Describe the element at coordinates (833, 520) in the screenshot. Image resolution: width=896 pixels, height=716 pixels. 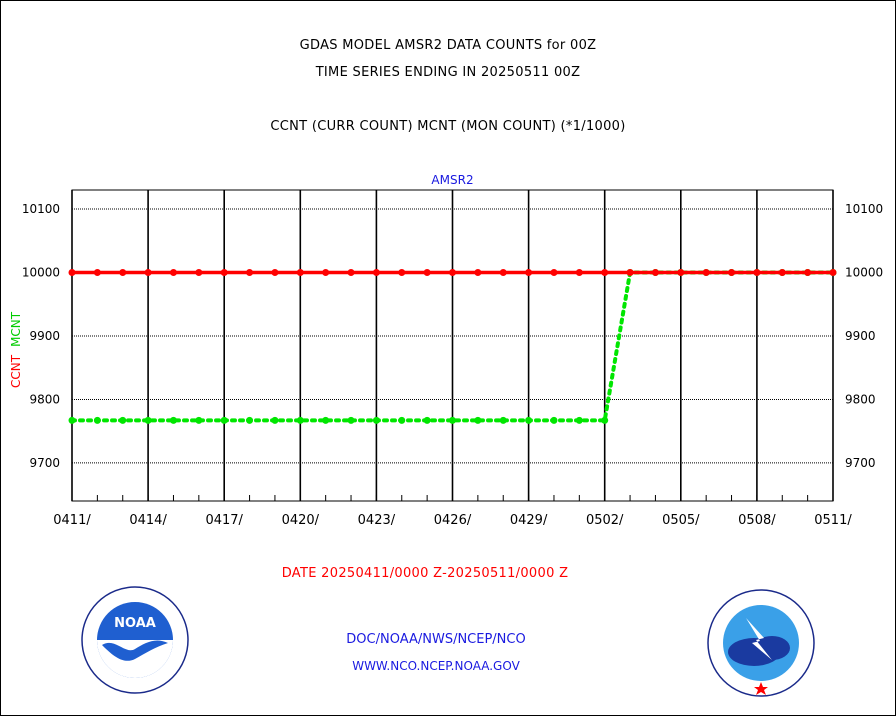
I see `x-tick-label: 0511/` at that location.